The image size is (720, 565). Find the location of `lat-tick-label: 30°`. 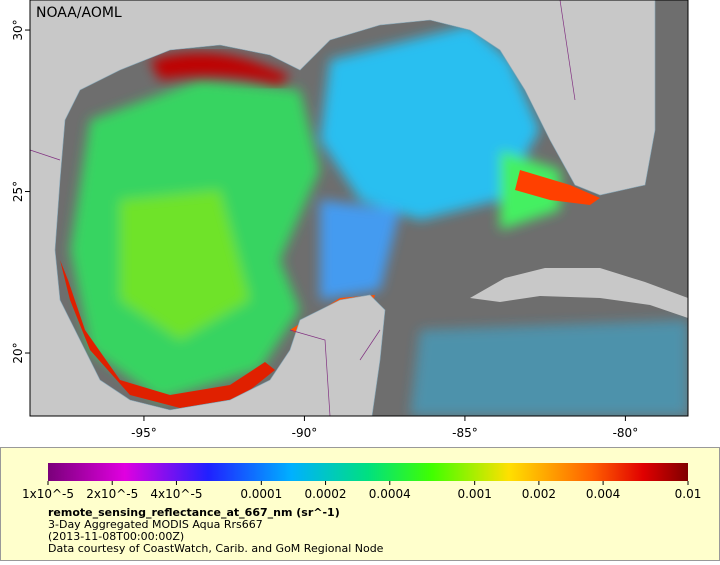

lat-tick-label: 30° is located at coordinates (18, 29).